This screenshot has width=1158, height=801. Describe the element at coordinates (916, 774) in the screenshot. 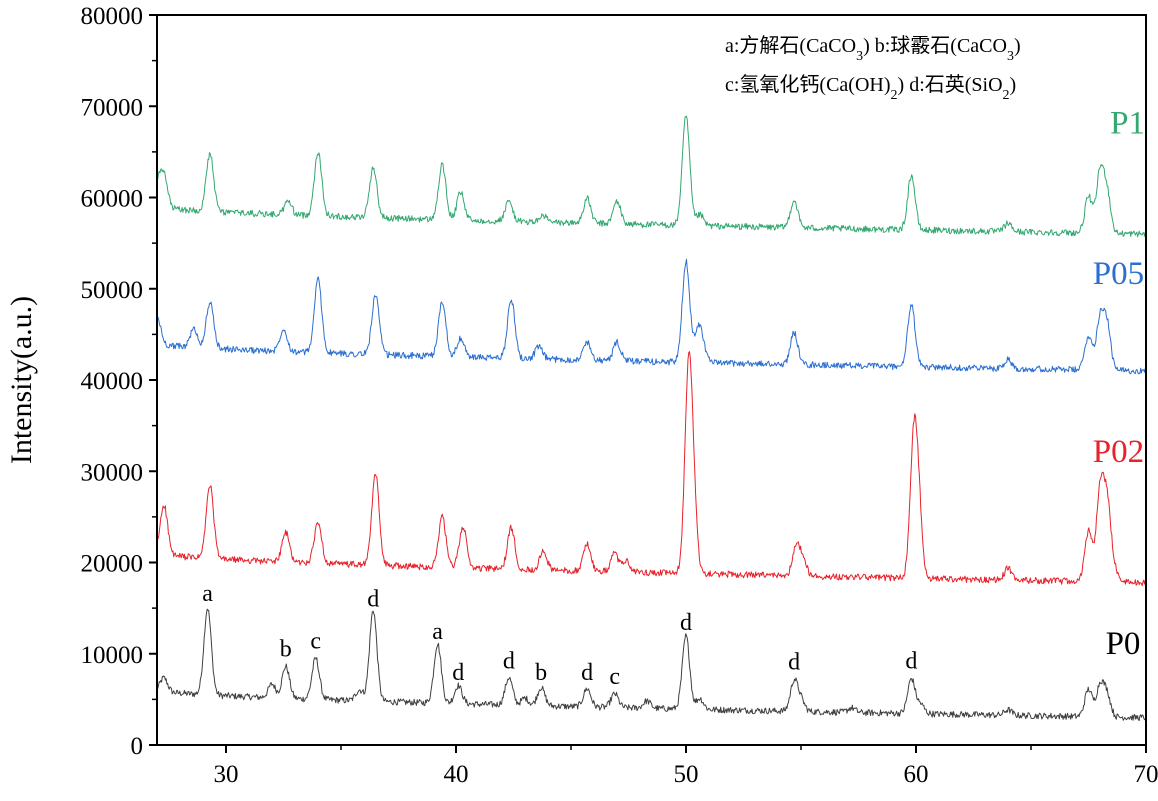

I see `x-tick-label: 60` at that location.